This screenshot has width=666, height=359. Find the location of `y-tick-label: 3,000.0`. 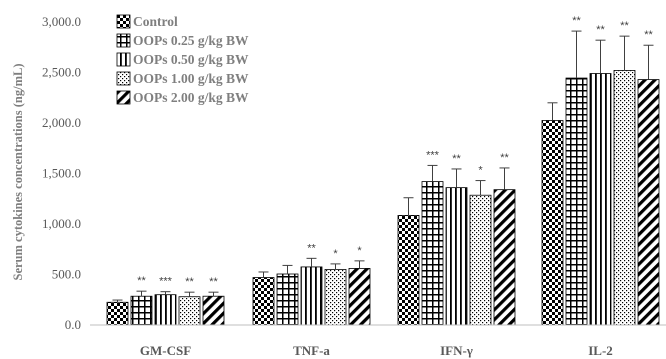

y-tick-label: 3,000.0 is located at coordinates (61, 21).